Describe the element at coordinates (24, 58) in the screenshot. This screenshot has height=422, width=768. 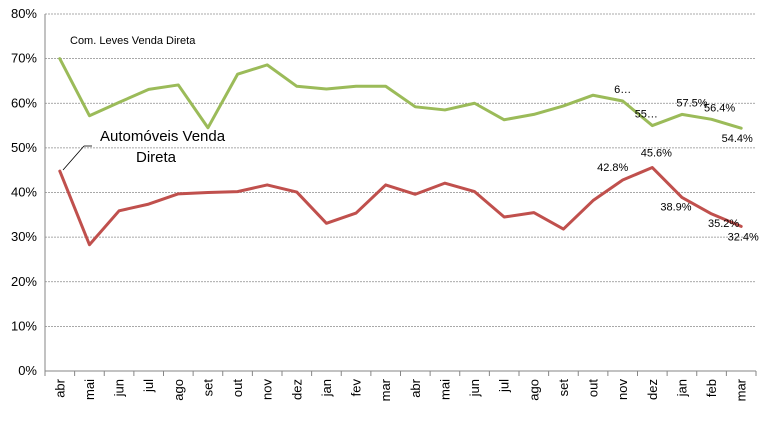
I see `y-tick-label: 70%` at that location.